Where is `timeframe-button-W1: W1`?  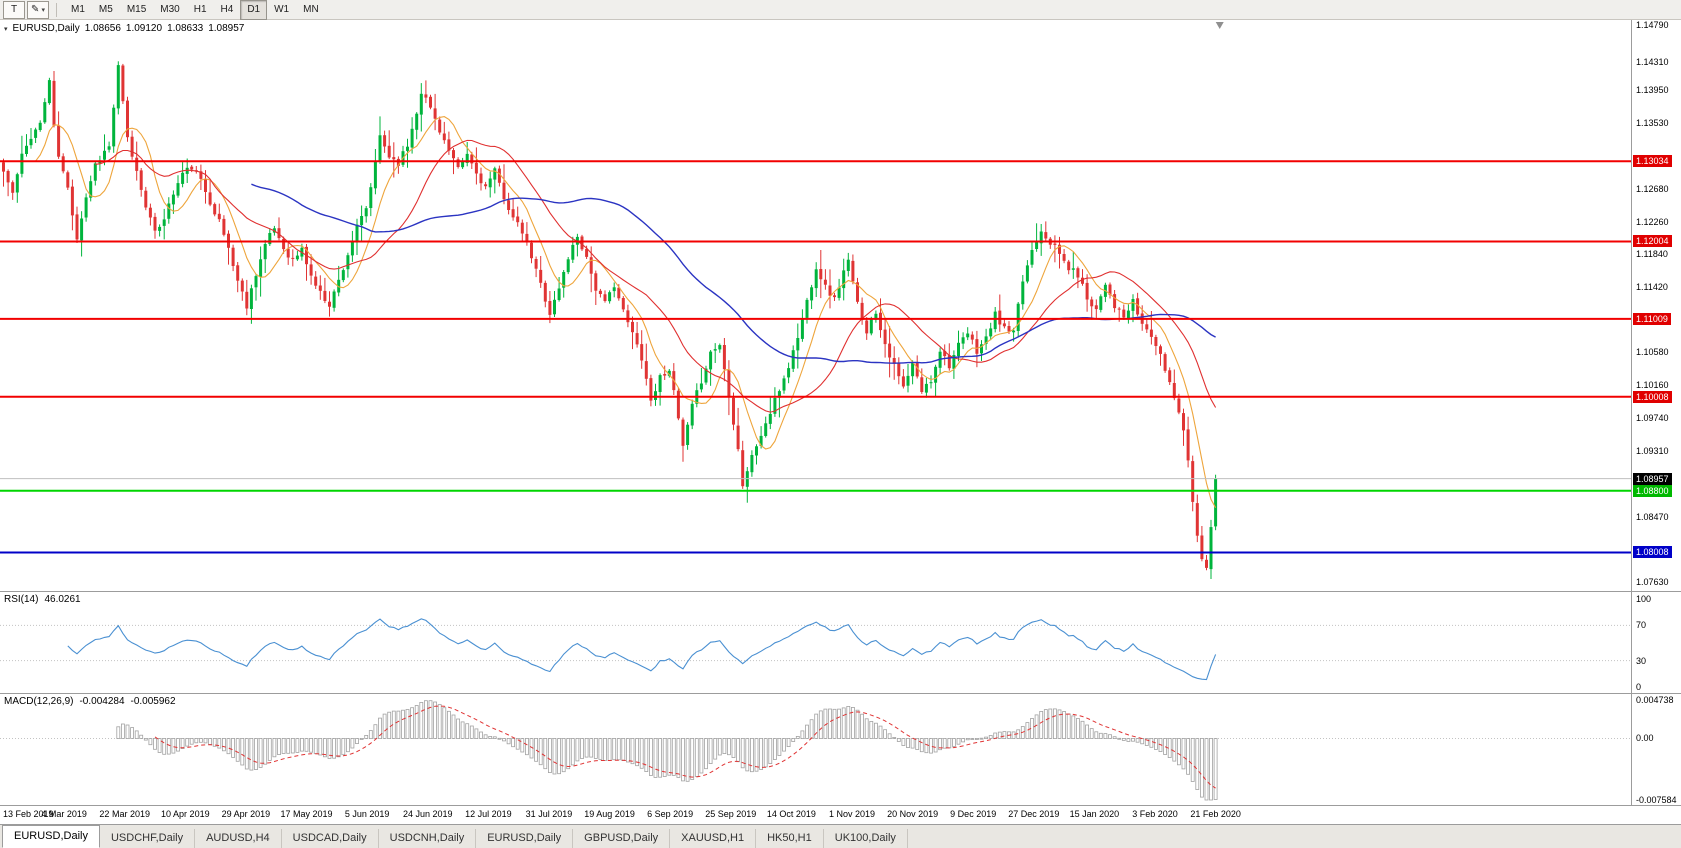
timeframe-button-W1: W1 is located at coordinates (282, 9).